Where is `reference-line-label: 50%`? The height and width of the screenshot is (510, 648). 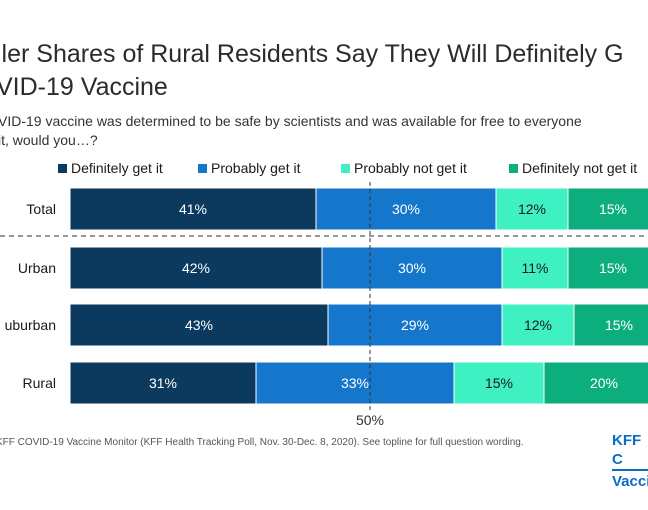 reference-line-label: 50% is located at coordinates (370, 420).